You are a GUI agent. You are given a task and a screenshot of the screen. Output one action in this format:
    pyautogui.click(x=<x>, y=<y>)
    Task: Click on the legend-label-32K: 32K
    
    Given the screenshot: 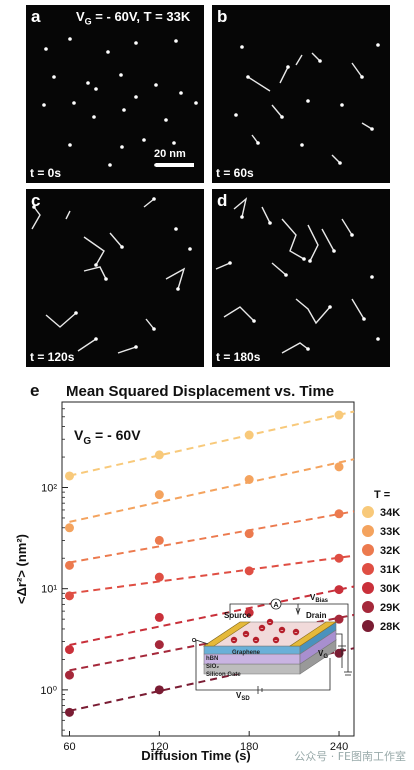 What is the action you would take?
    pyautogui.click(x=390, y=551)
    